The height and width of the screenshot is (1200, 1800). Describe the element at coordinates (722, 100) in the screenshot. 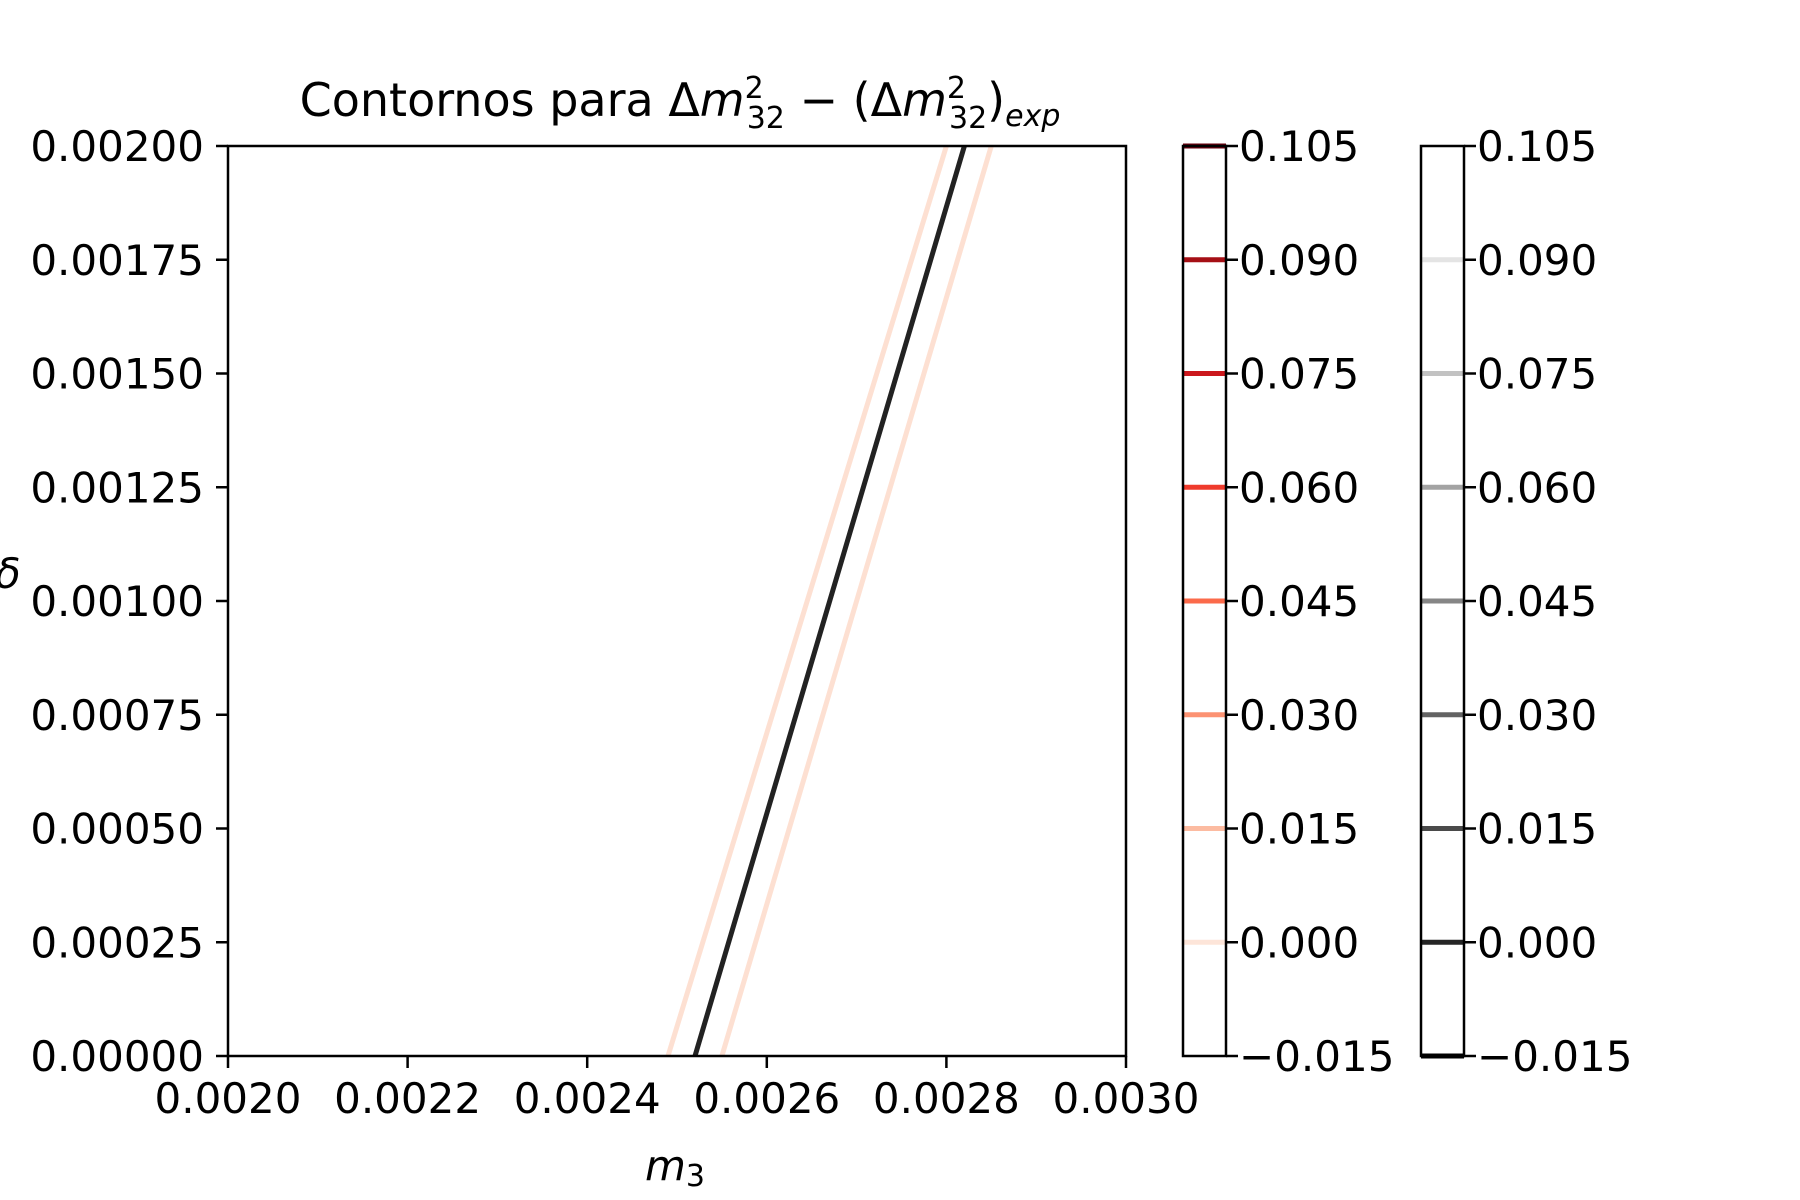

I see `title-var-a: m` at that location.